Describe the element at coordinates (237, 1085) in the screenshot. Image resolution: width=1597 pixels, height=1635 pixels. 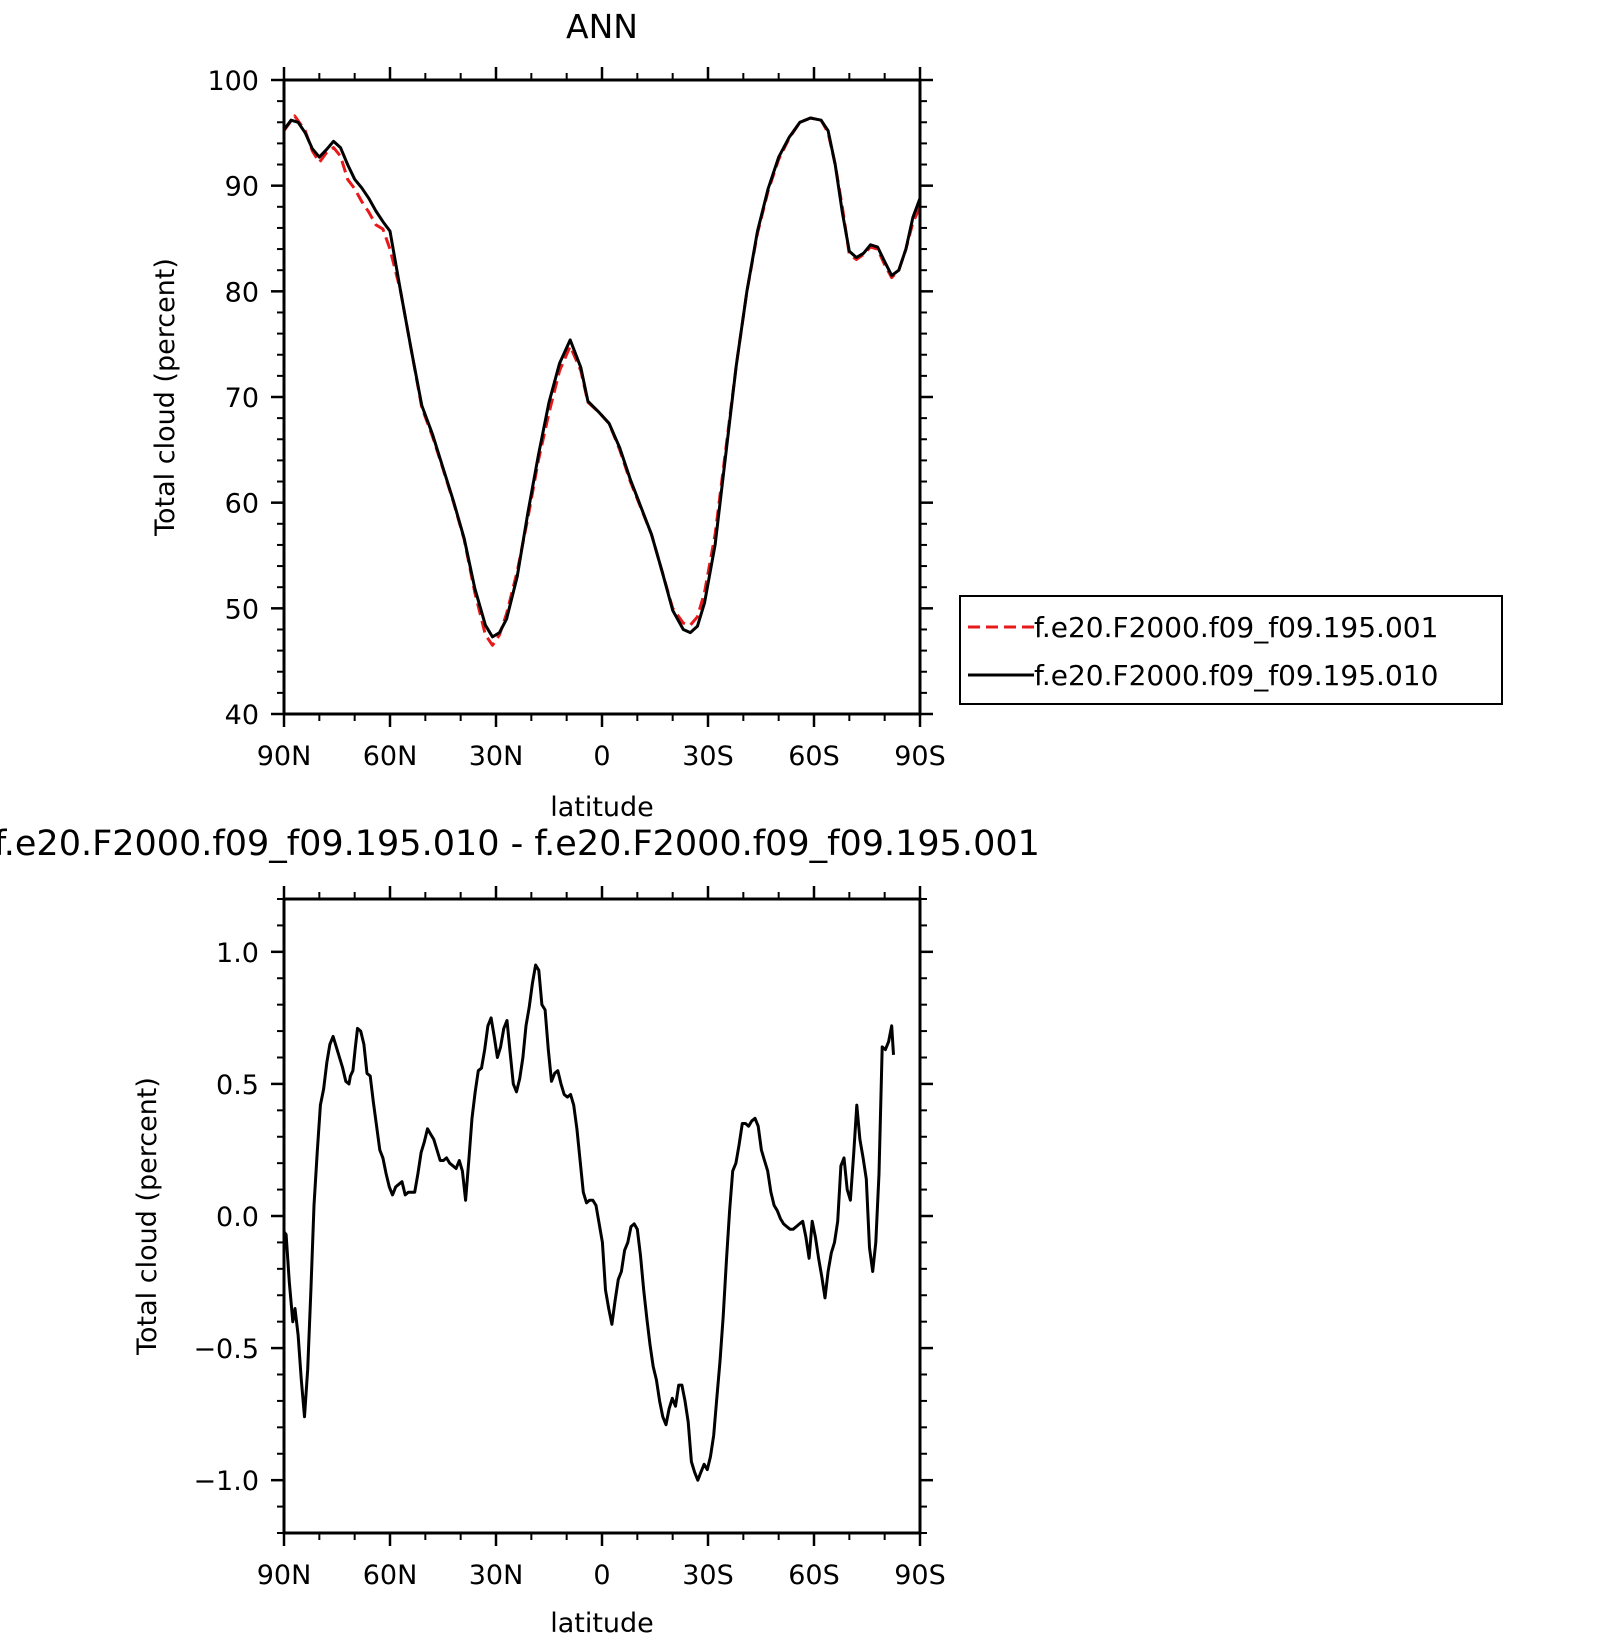
I see `y-tick-label: 0.5` at that location.